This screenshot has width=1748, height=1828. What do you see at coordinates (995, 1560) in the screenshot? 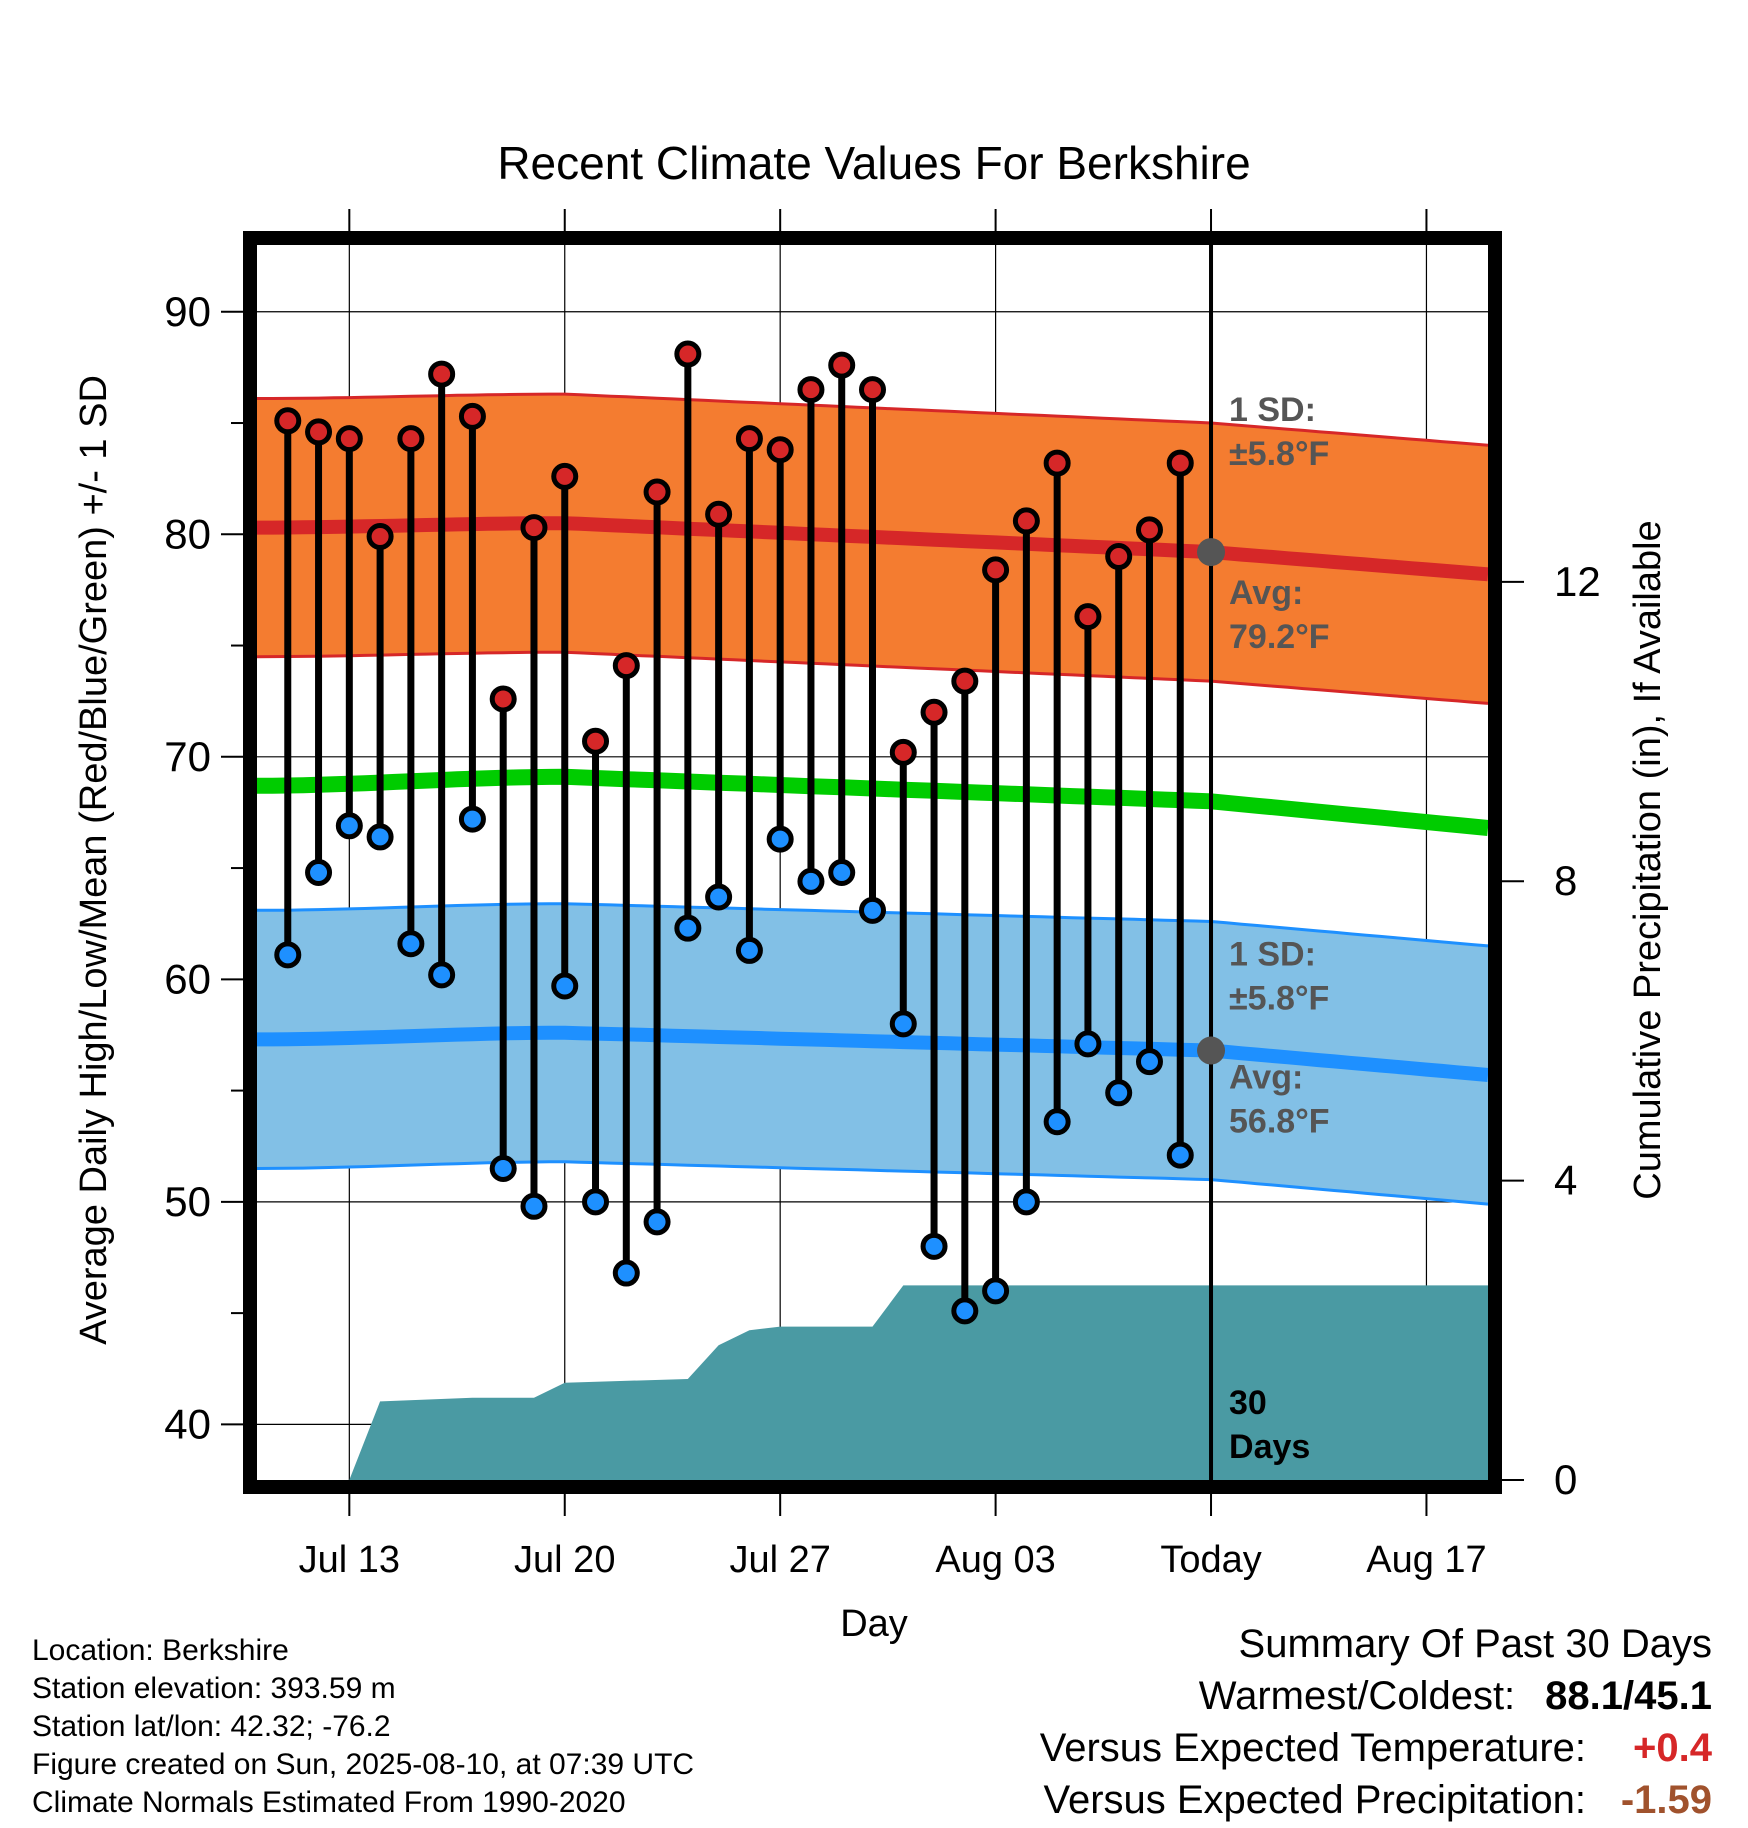
I see `x-tick-label: Aug 03` at bounding box center [995, 1560].